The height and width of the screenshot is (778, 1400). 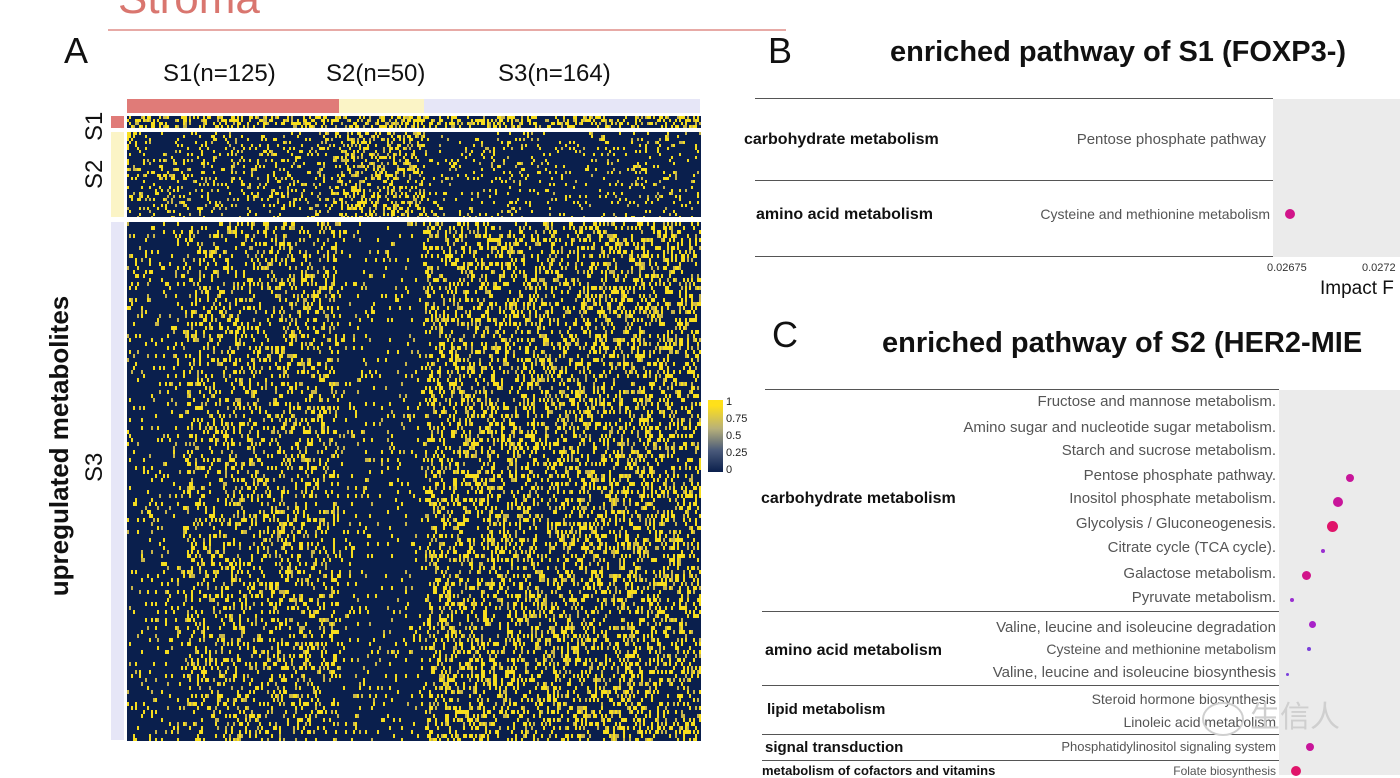 I want to click on header-divider, so click(x=447, y=30).